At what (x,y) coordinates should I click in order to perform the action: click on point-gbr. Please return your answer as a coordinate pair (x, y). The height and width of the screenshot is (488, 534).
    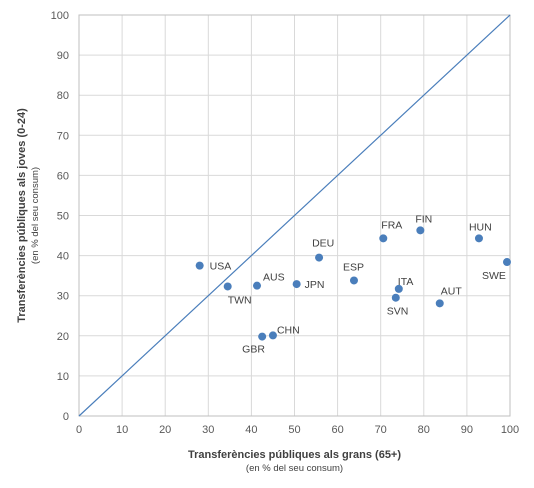
    Looking at the image, I should click on (262, 336).